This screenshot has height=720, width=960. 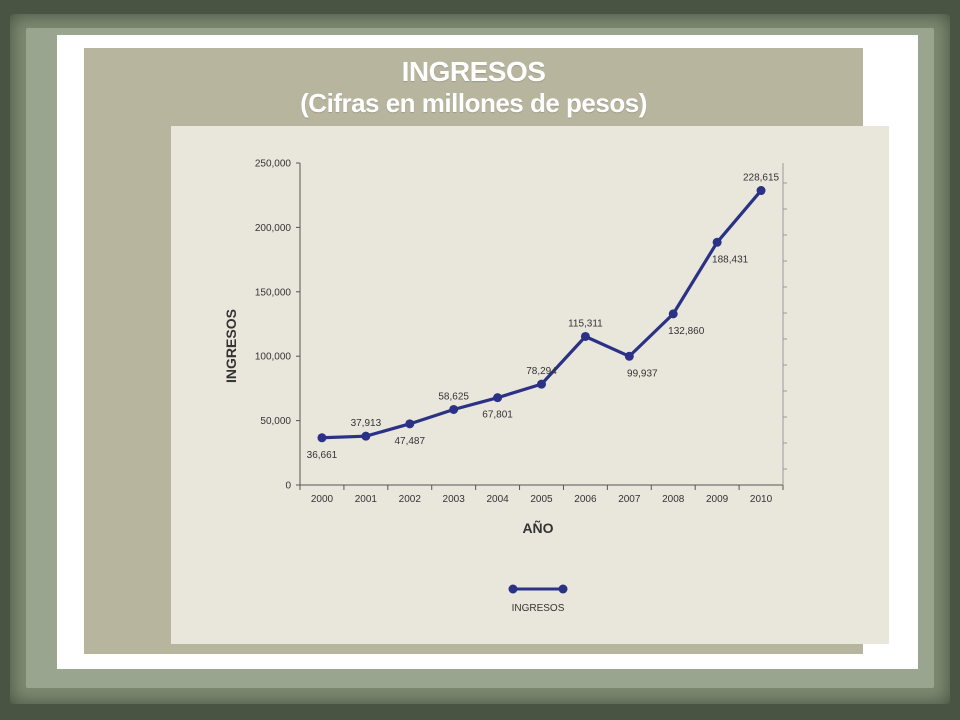 I want to click on data-label: 188,431, so click(x=730, y=259).